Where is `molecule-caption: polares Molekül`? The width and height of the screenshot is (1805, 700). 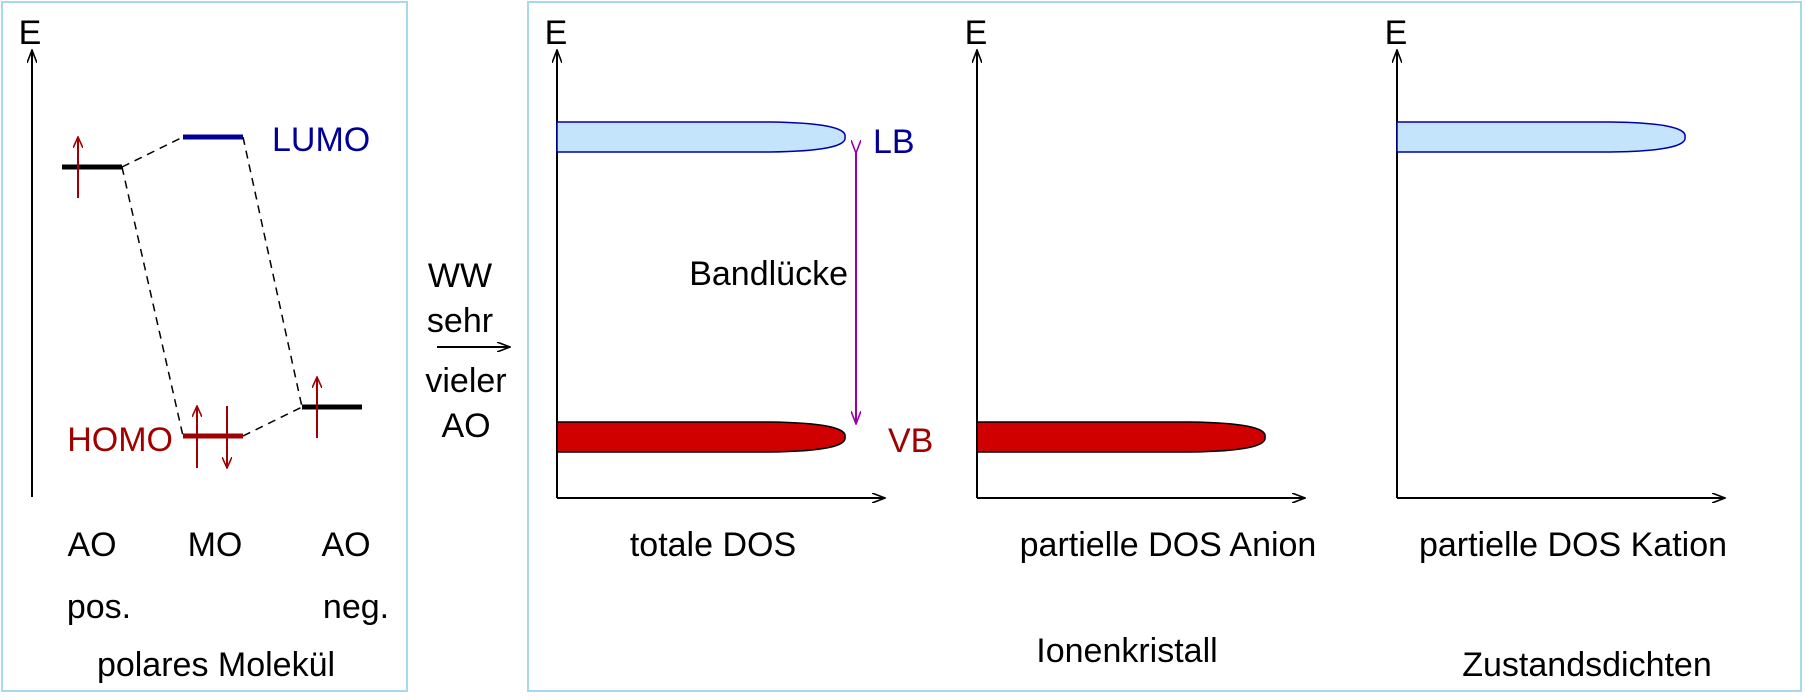 molecule-caption: polares Molekül is located at coordinates (216, 665).